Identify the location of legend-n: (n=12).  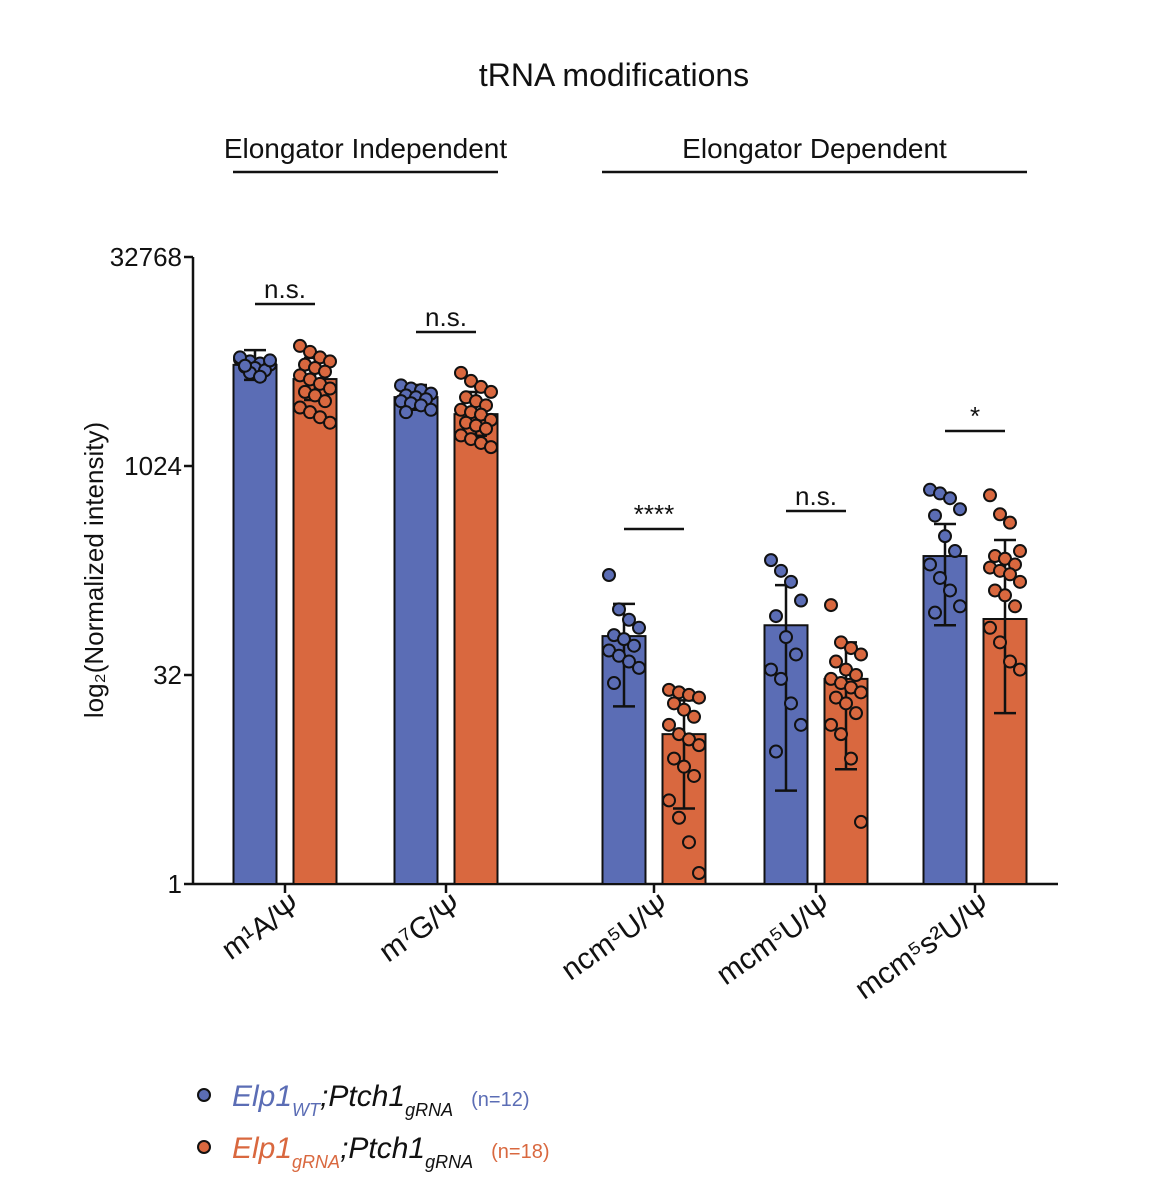
(500, 1100).